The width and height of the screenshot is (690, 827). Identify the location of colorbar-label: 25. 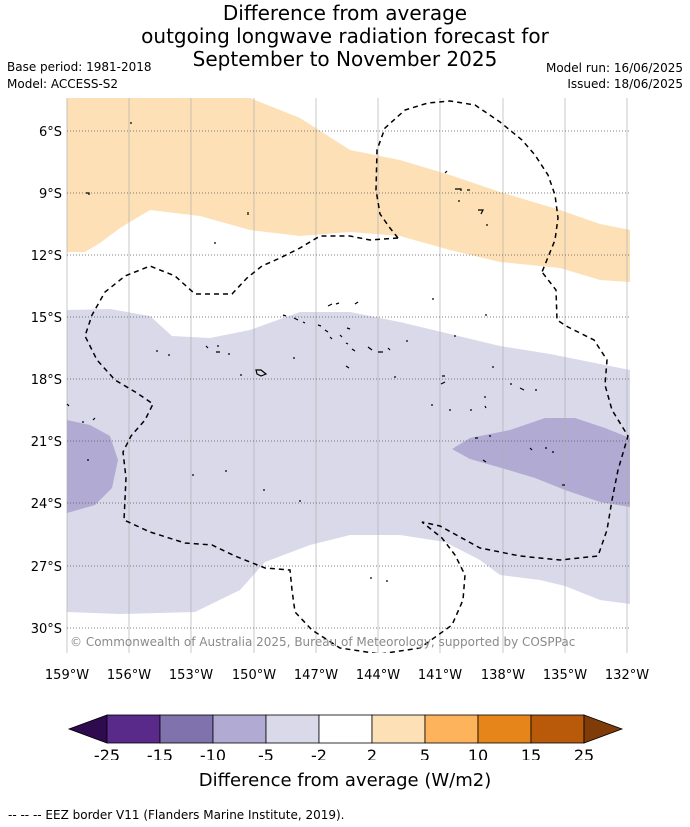
(584, 753).